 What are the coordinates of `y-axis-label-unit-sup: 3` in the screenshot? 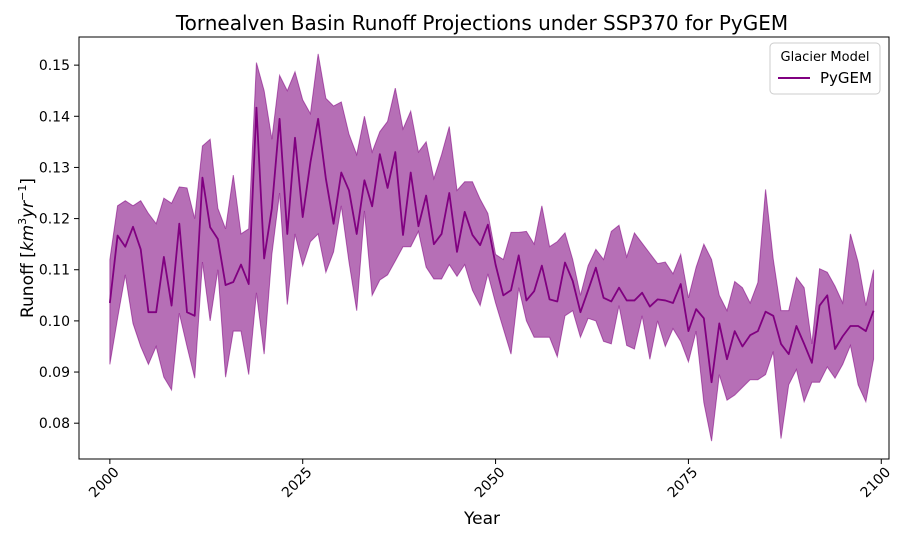 It's located at (22, 221).